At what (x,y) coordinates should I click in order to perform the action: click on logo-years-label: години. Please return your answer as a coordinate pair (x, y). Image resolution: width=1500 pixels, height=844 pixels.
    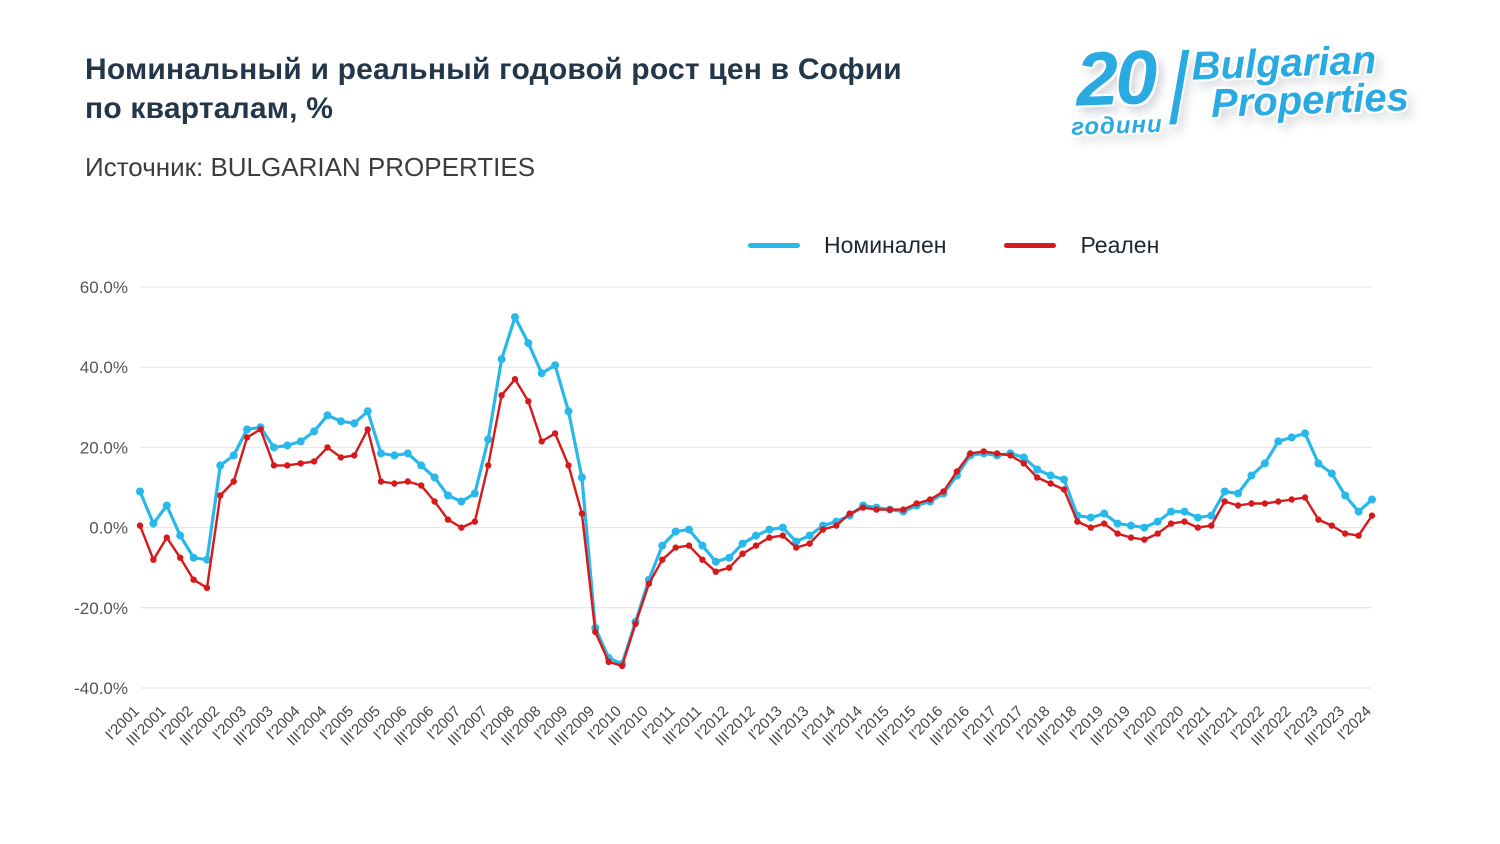
    Looking at the image, I should click on (1117, 126).